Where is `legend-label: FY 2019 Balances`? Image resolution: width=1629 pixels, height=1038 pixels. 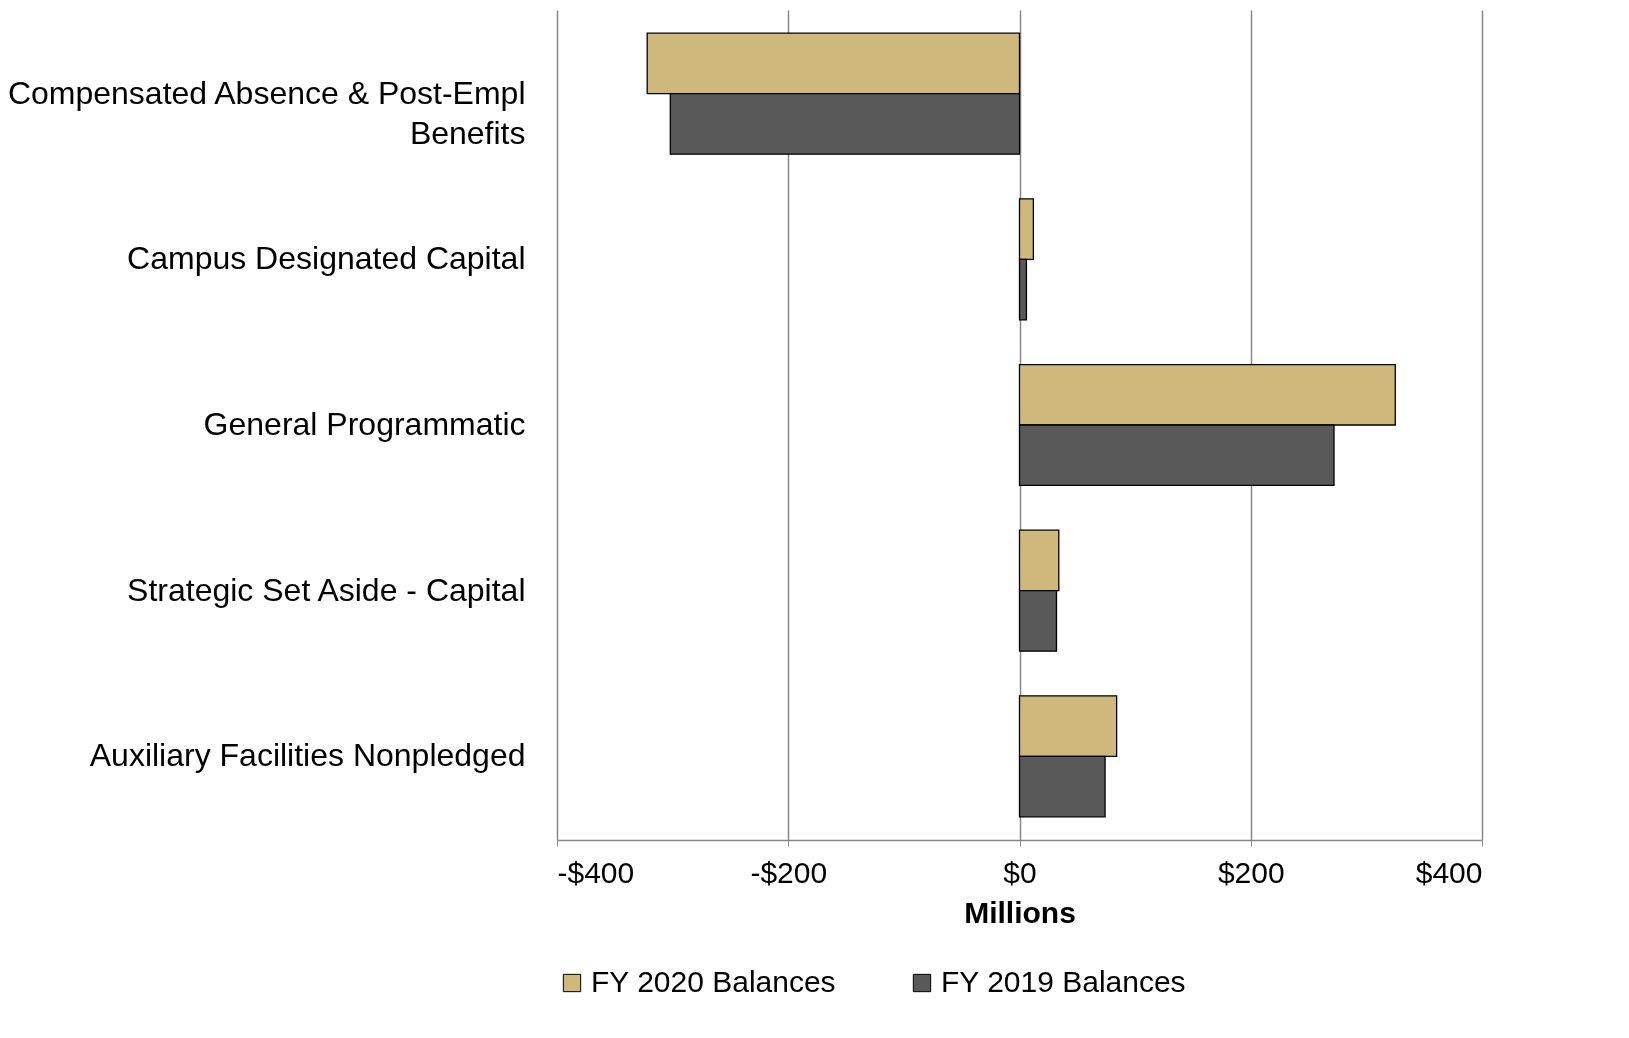 legend-label: FY 2019 Balances is located at coordinates (1063, 981).